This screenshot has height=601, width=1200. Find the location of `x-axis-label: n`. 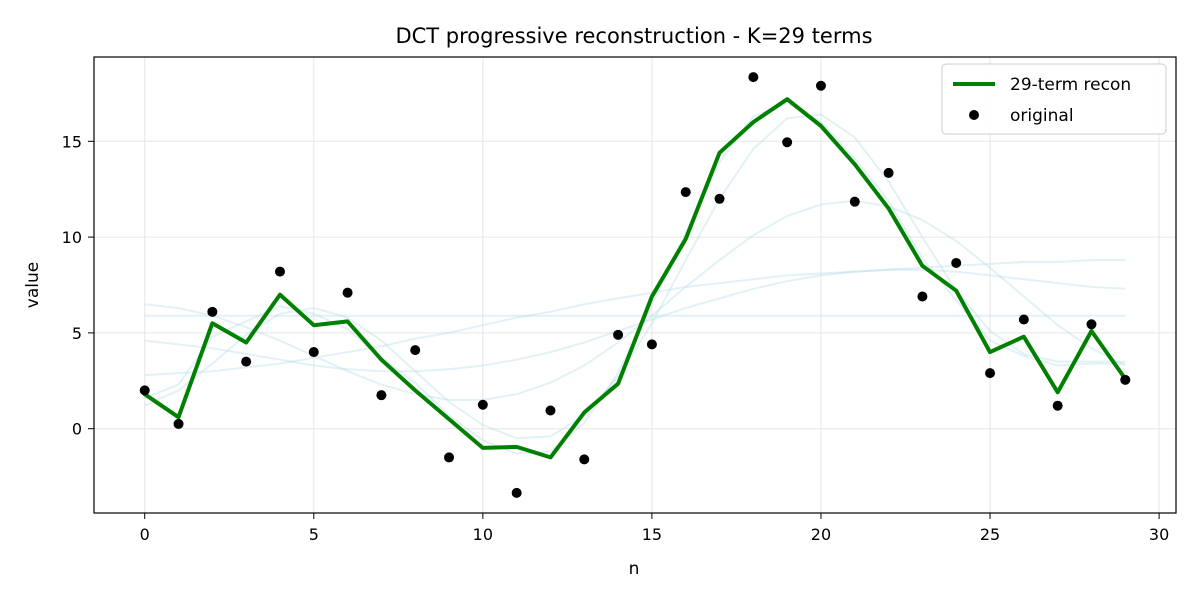

x-axis-label: n is located at coordinates (634, 569).